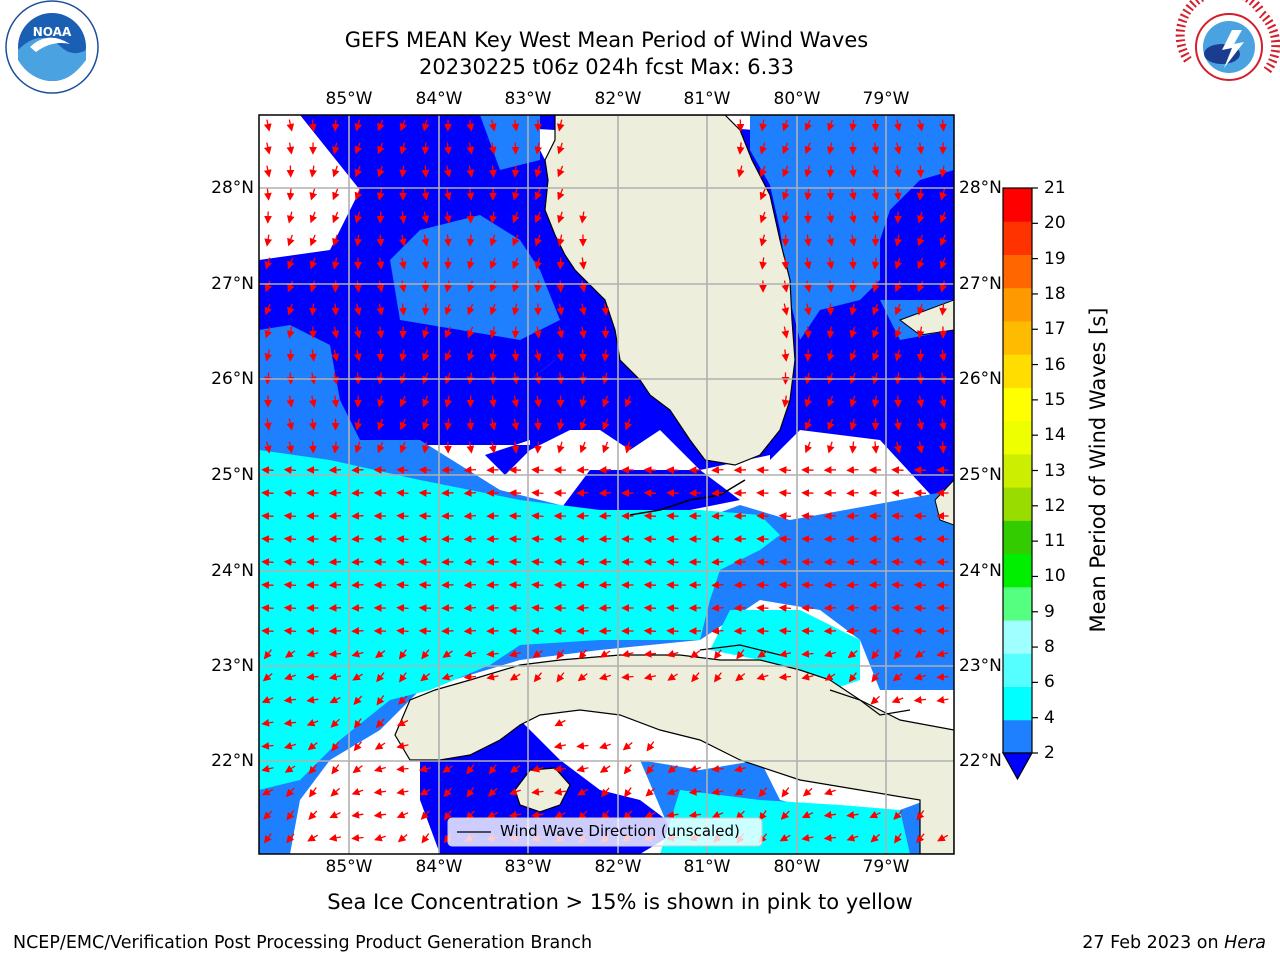  I want to click on lat-label: 22°N, so click(232, 761).